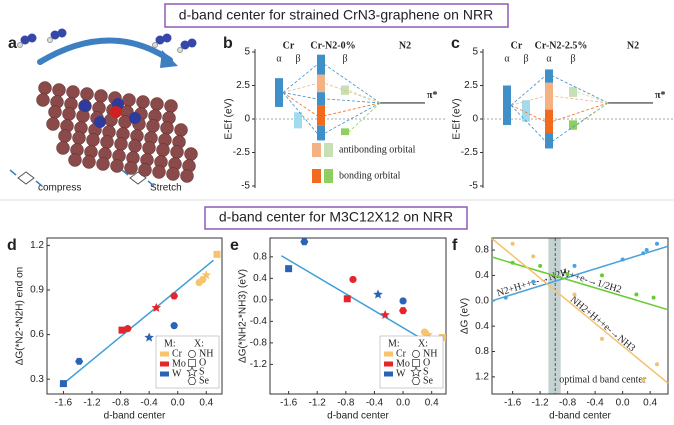  I want to click on y-axis-label: ΔG(*N2-*N2H) end on, so click(20, 316).